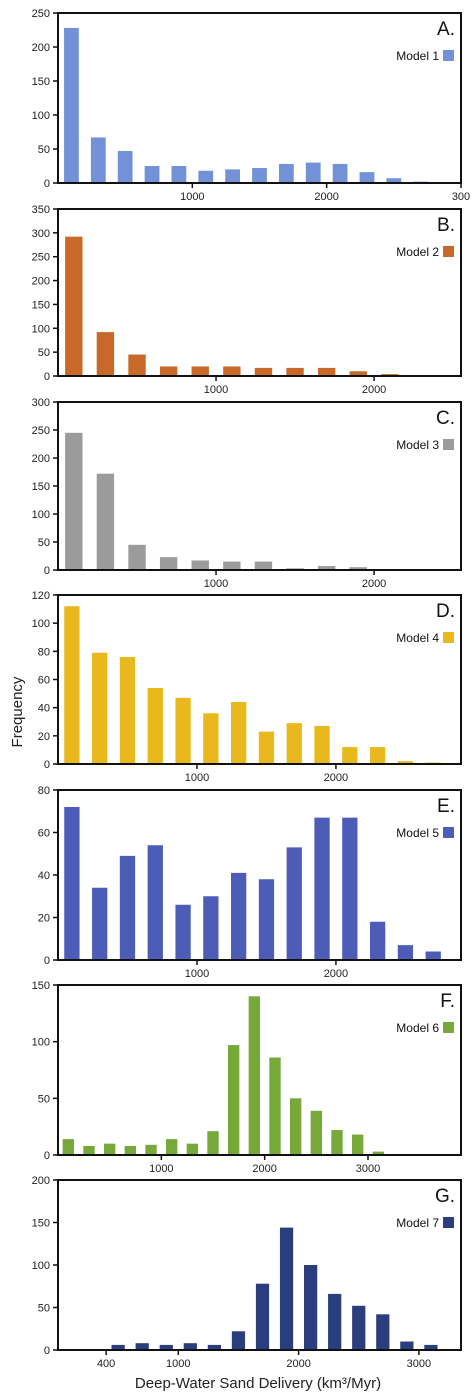 This screenshot has height=1396, width=475. What do you see at coordinates (247, 300) in the screenshot?
I see `chart-panel-2: 0 50 100 150 200 250 300 350 1000 2000 B. Model 2` at bounding box center [247, 300].